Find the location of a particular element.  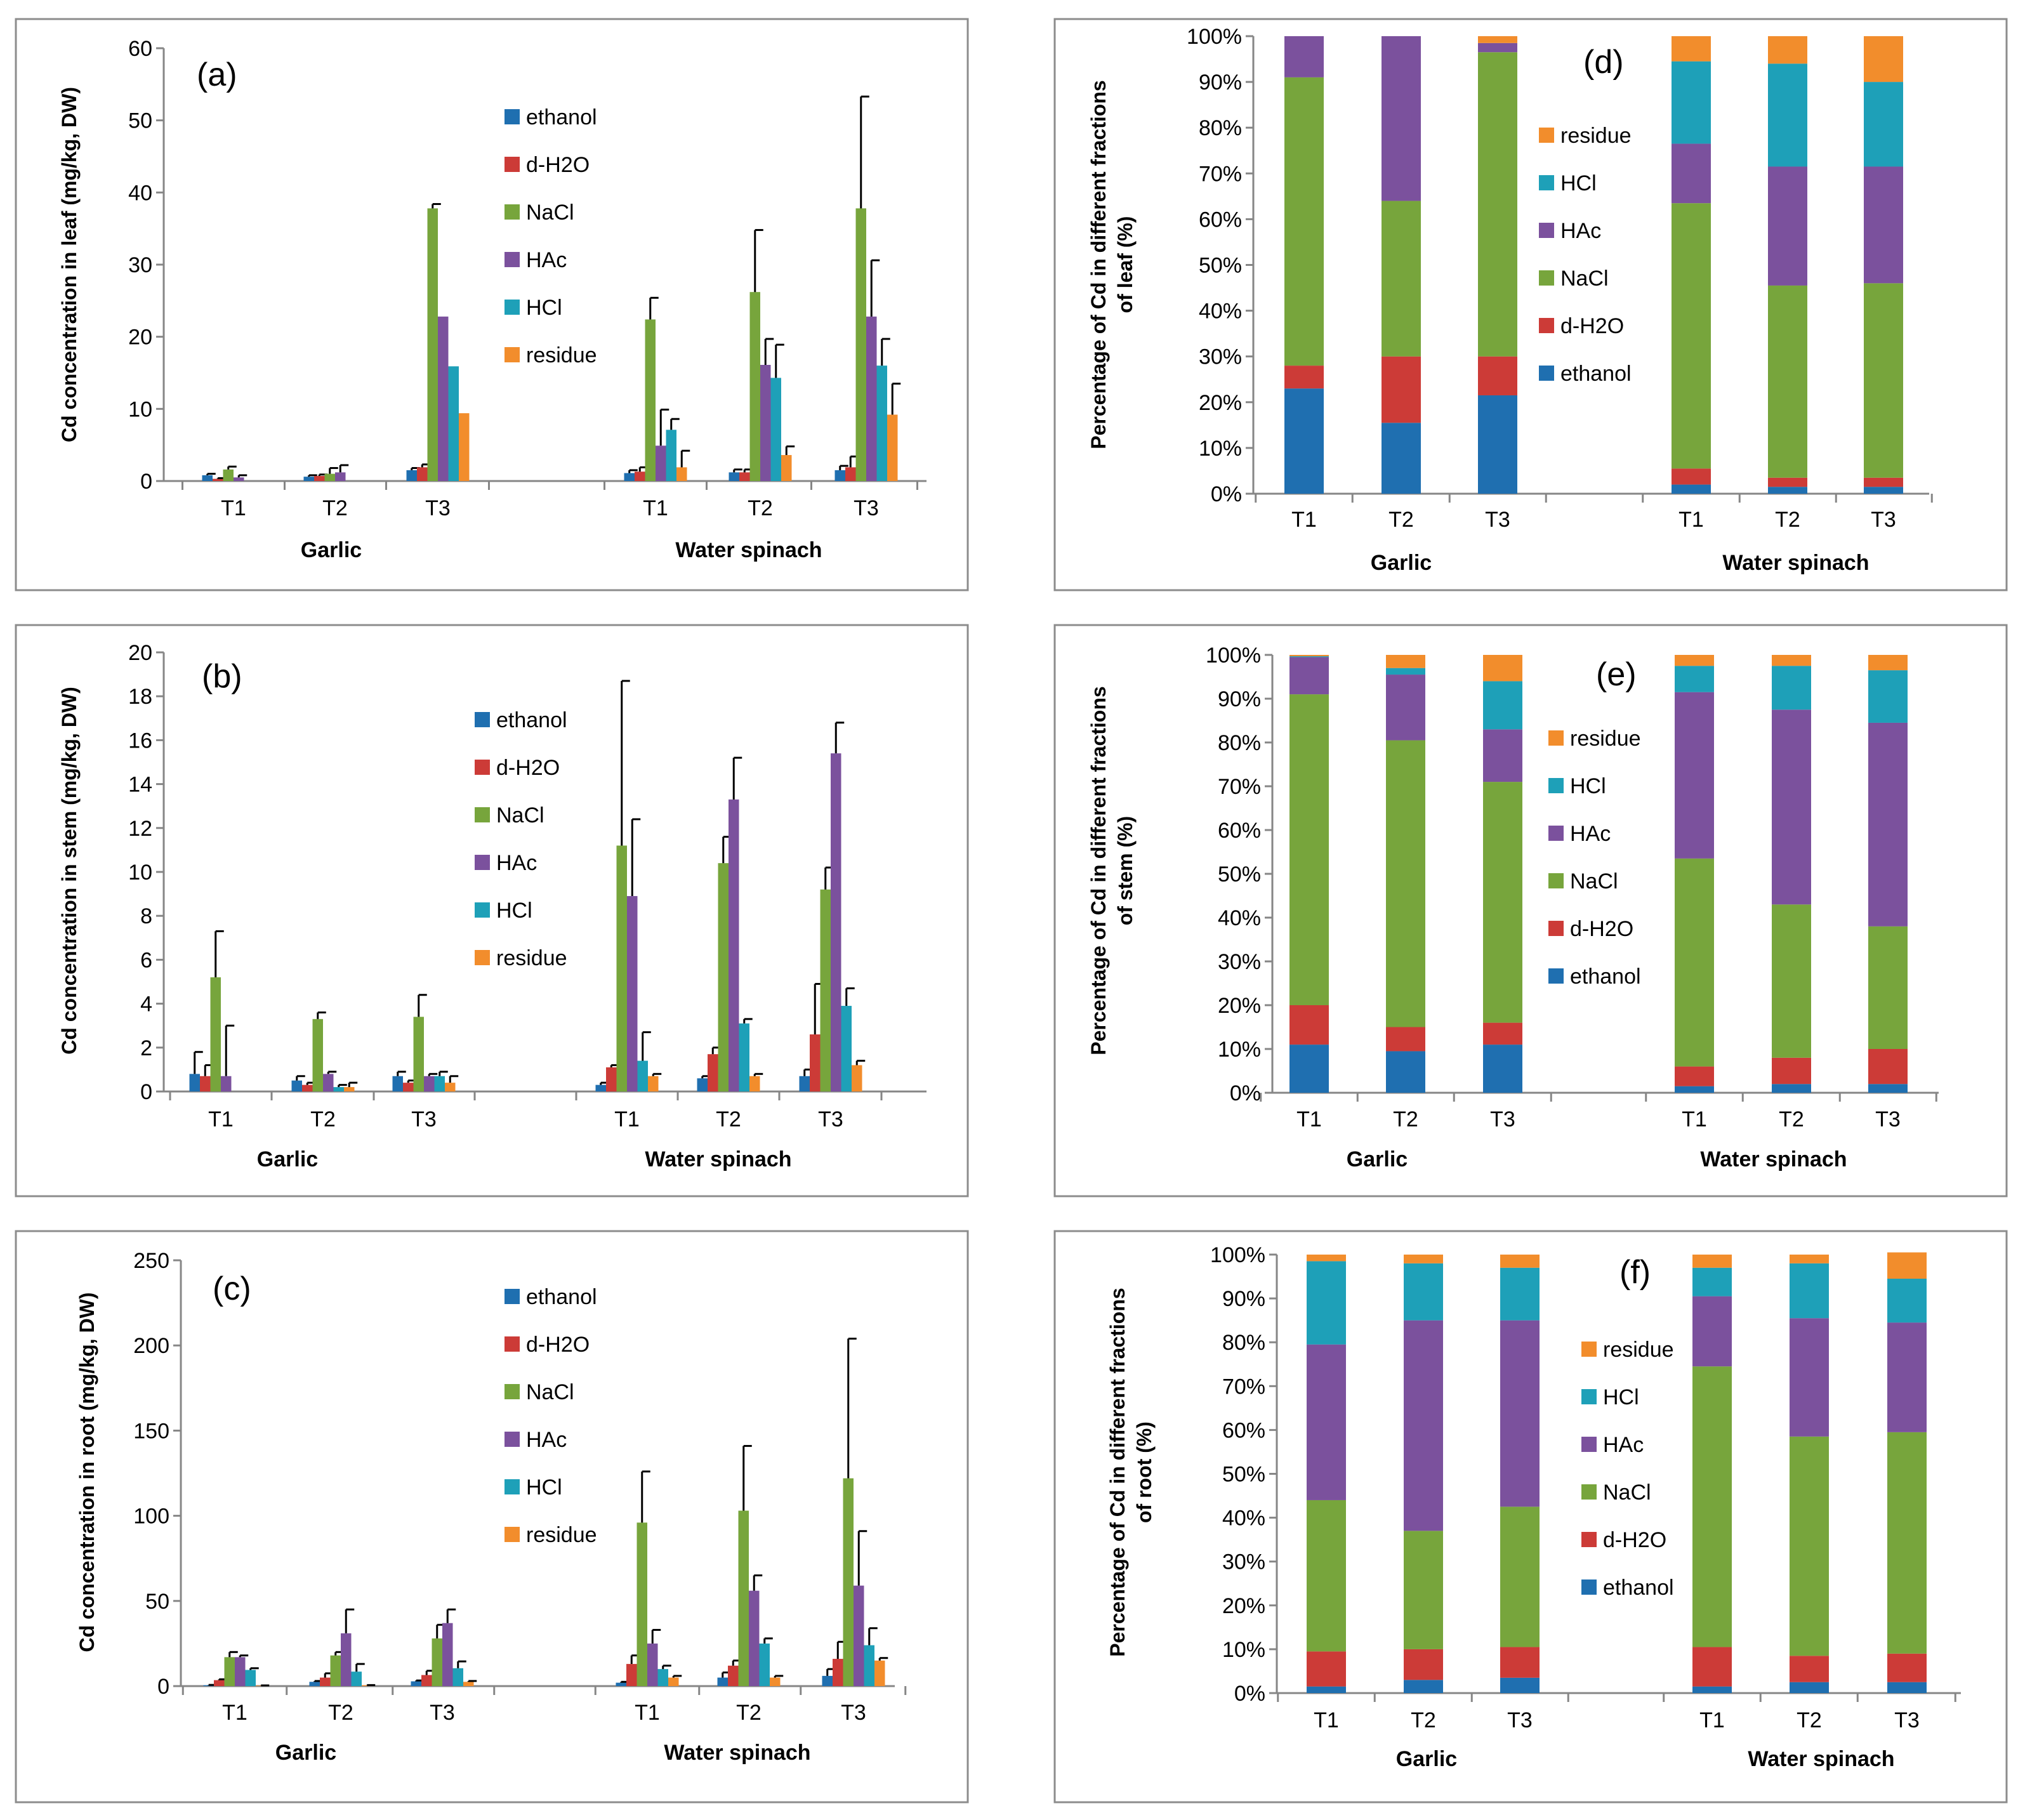

group-label: Water spinach is located at coordinates (737, 1753).